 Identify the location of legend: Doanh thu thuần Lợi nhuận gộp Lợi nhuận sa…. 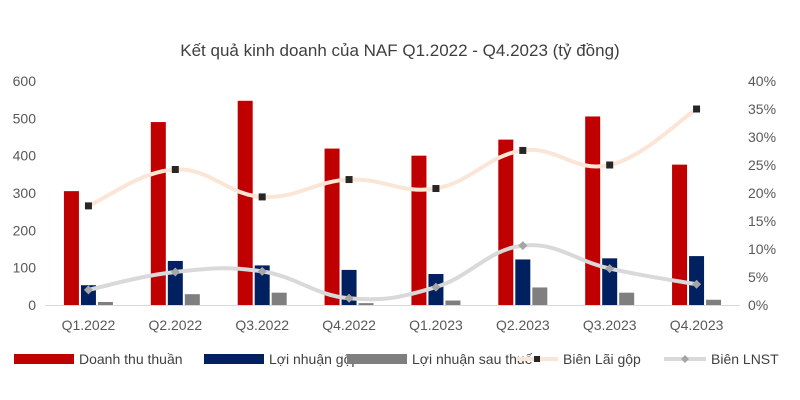
(396, 359).